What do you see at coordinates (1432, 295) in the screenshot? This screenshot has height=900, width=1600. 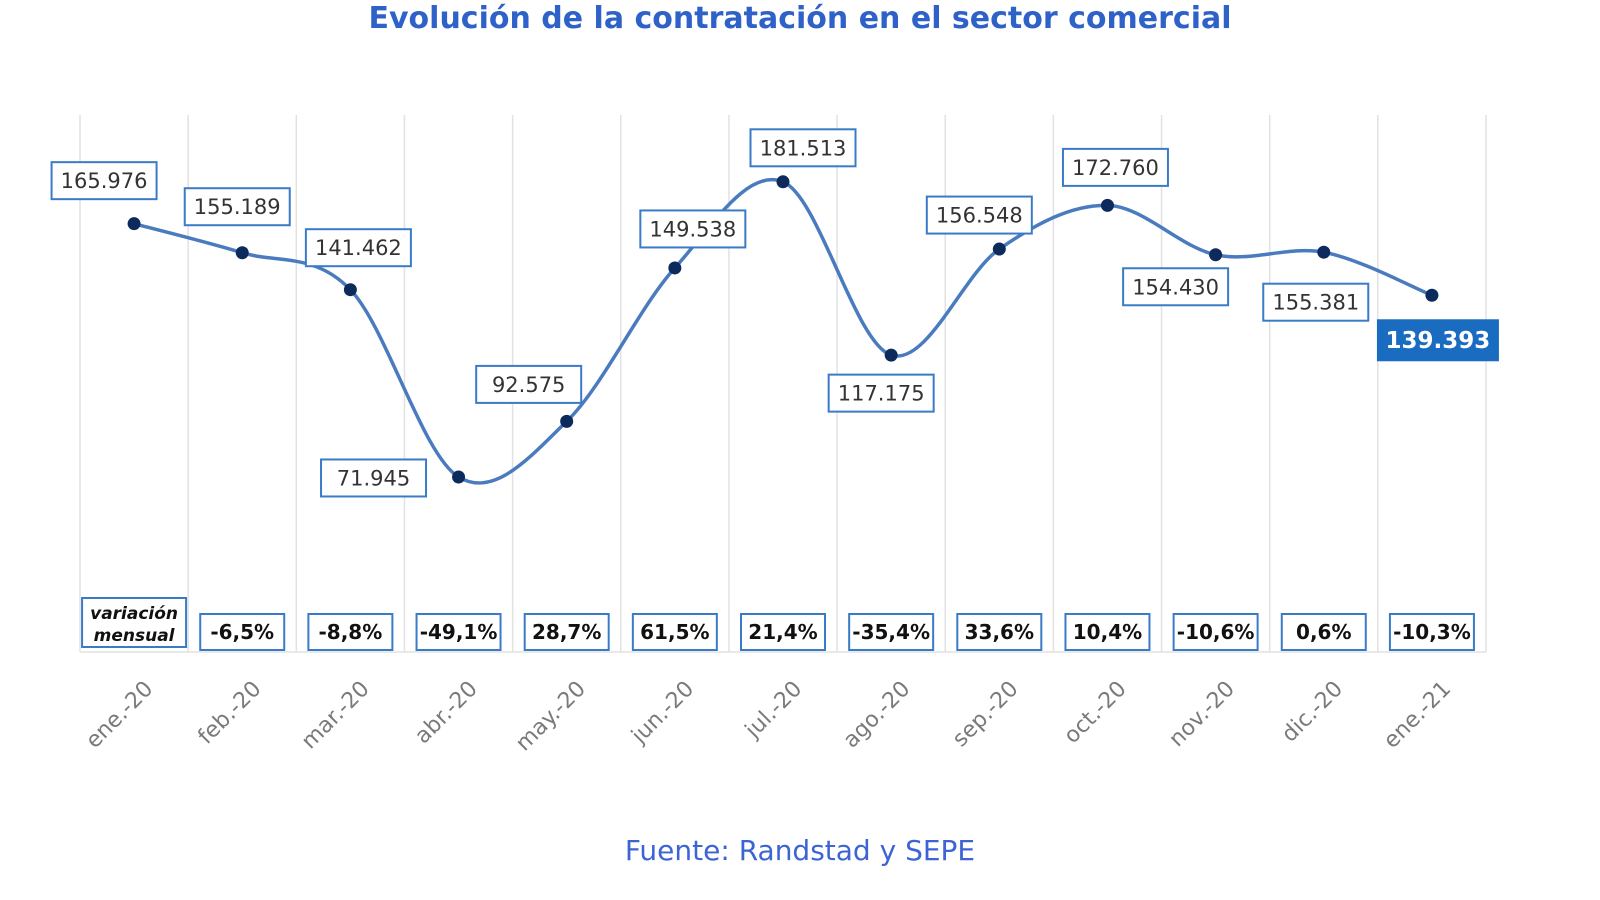 I see `data-point-ene.-21` at bounding box center [1432, 295].